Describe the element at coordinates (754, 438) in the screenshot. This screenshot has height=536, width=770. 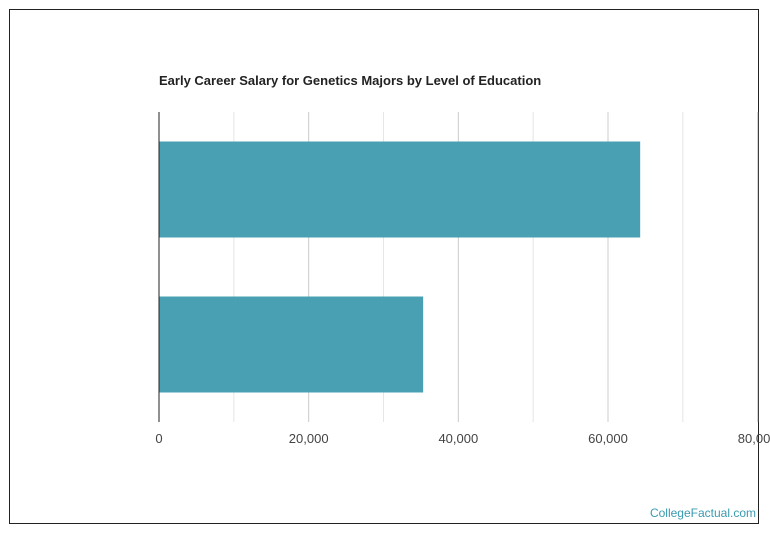
I see `x-tick-label: 80,000` at that location.